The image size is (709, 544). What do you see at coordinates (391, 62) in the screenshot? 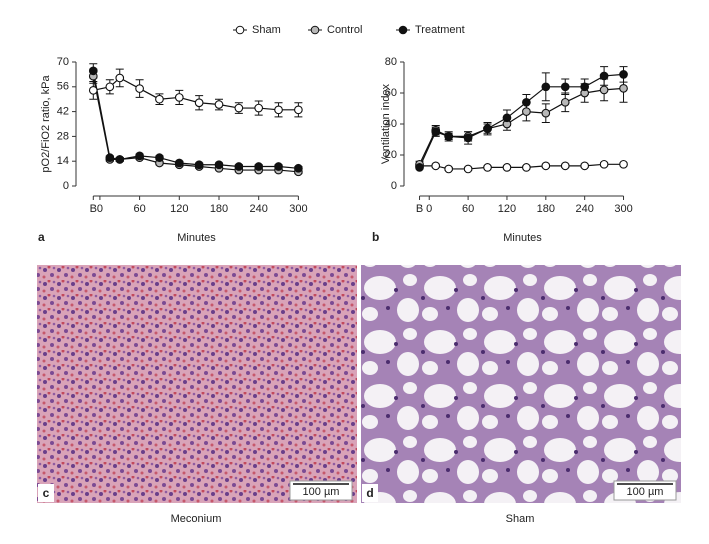
I see `y-tick-label: 80` at bounding box center [391, 62].